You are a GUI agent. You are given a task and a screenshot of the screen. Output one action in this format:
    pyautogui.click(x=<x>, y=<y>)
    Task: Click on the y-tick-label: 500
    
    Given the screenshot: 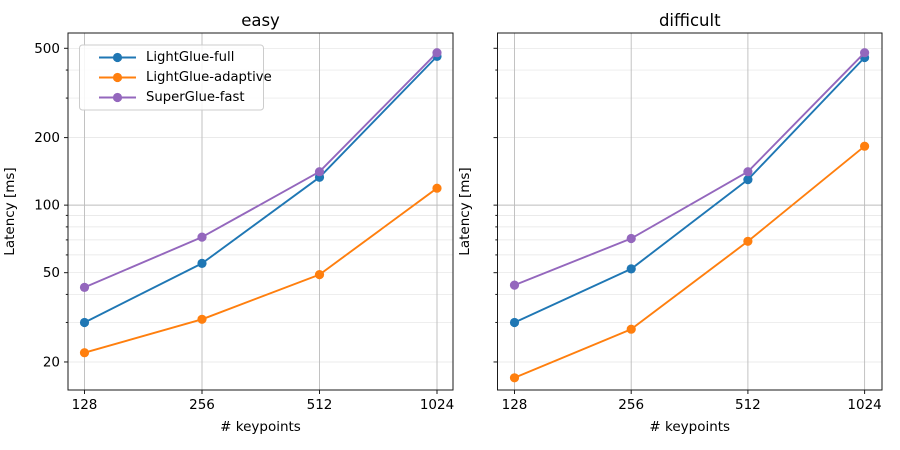 What is the action you would take?
    pyautogui.click(x=47, y=49)
    